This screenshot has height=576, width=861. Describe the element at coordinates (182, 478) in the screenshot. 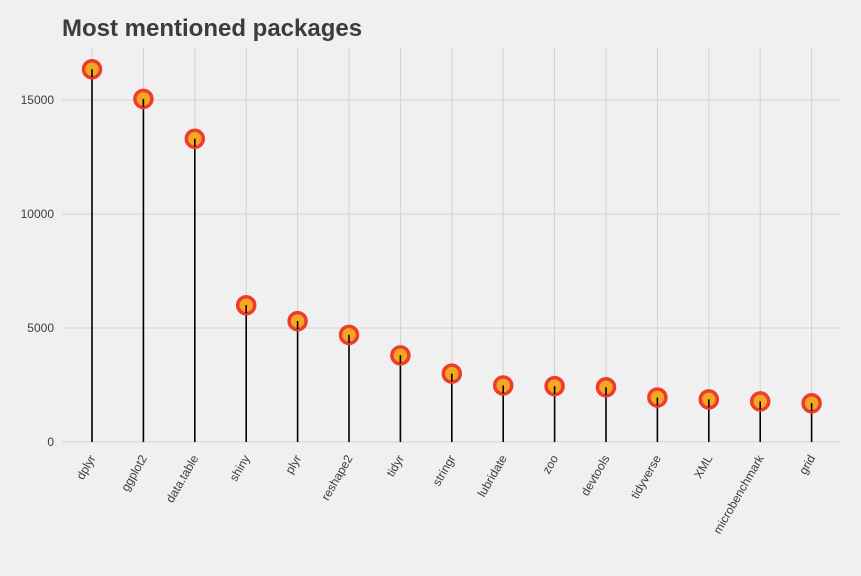

I see `x-tick-label: data.table` at that location.